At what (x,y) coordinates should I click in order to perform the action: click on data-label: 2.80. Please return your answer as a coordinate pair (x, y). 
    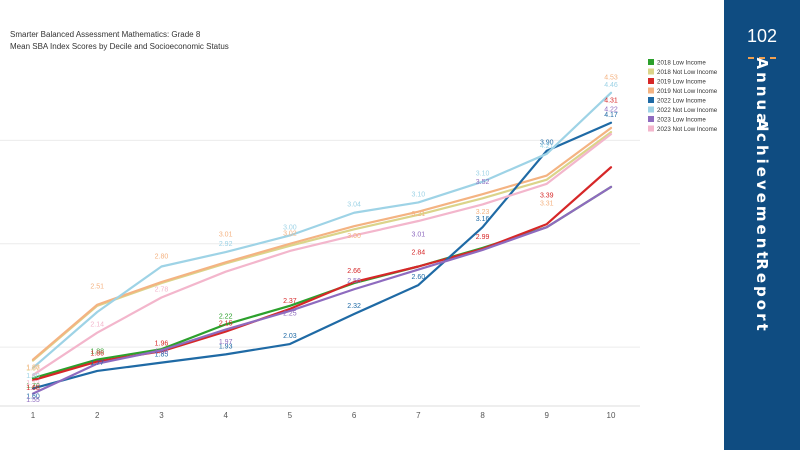
    Looking at the image, I should click on (162, 256).